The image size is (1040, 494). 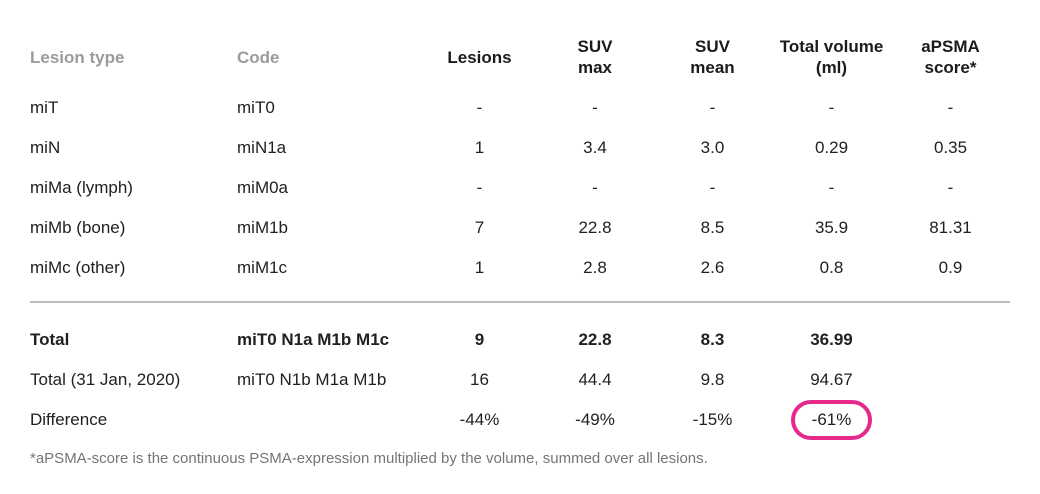 I want to click on cell-suv-max: 3.4, so click(x=595, y=147).